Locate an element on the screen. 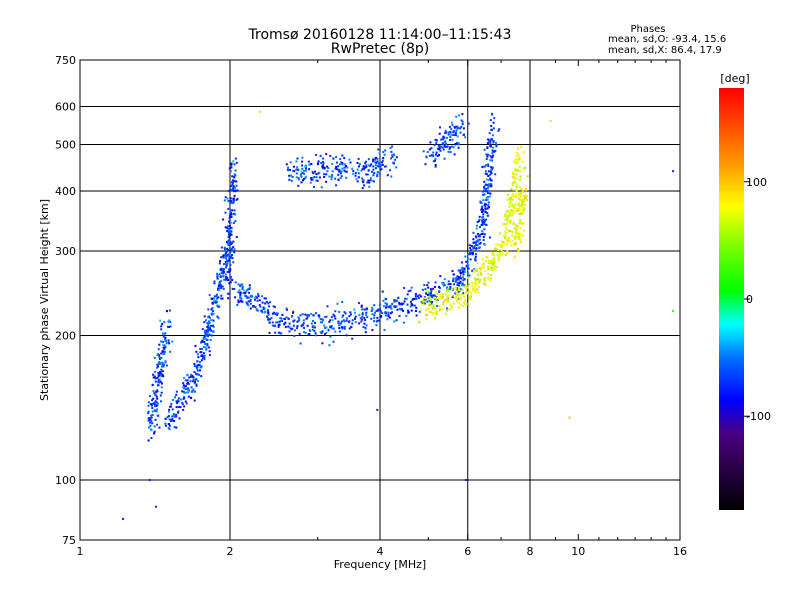 This screenshot has height=600, width=800. legend-title: Phases is located at coordinates (647, 29).